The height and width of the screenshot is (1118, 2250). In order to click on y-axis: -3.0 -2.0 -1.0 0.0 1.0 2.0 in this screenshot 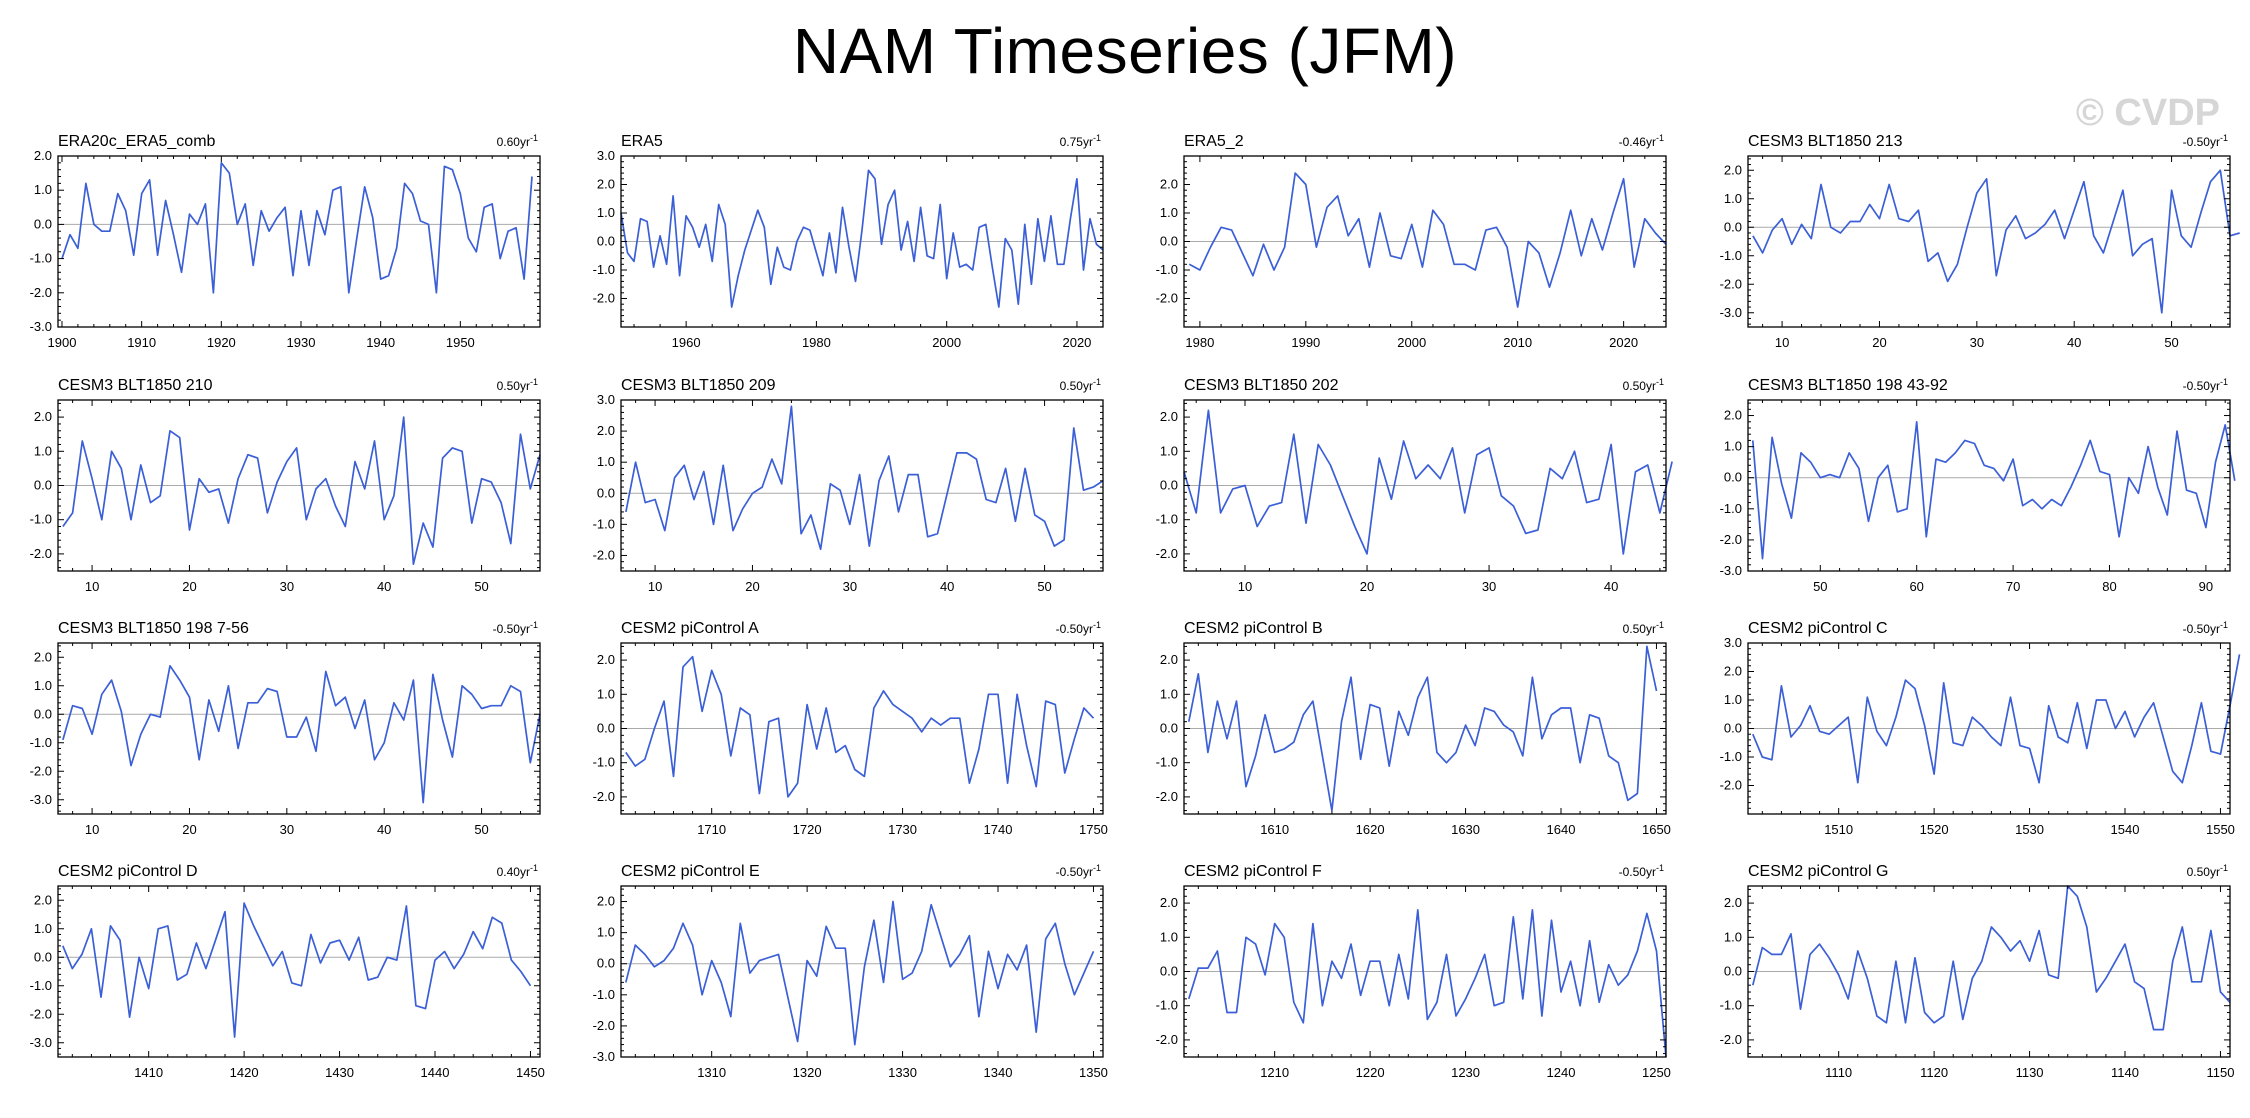, I will do `click(285, 241)`.